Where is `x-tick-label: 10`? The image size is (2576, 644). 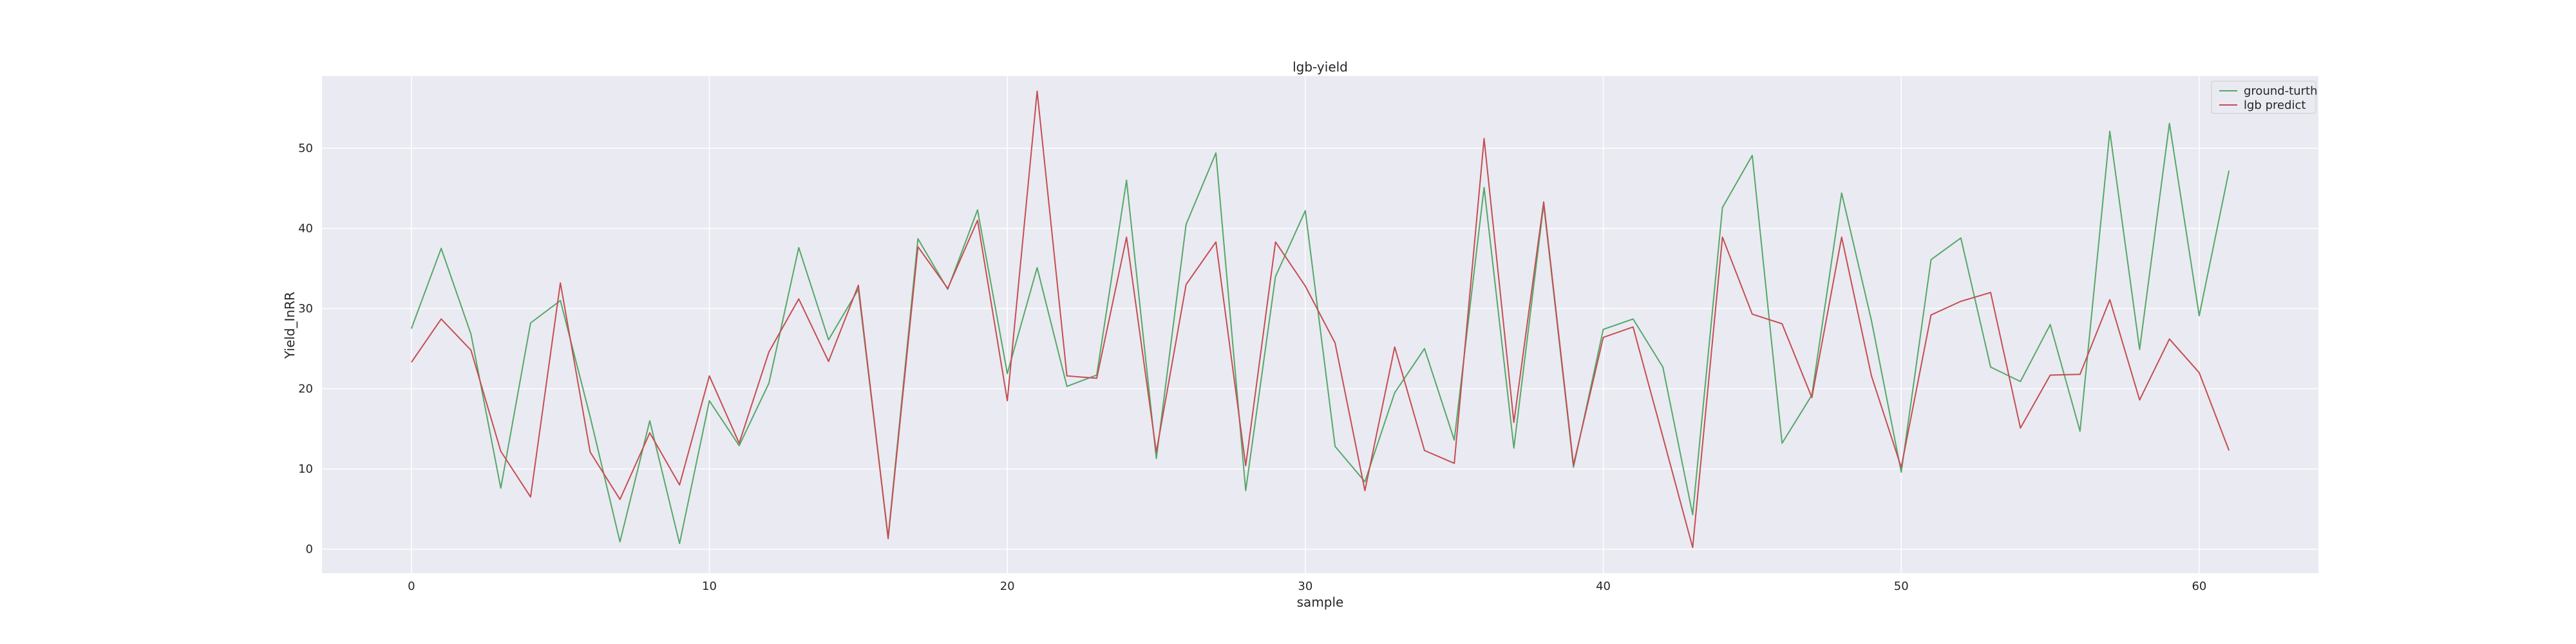
x-tick-label: 10 is located at coordinates (710, 587).